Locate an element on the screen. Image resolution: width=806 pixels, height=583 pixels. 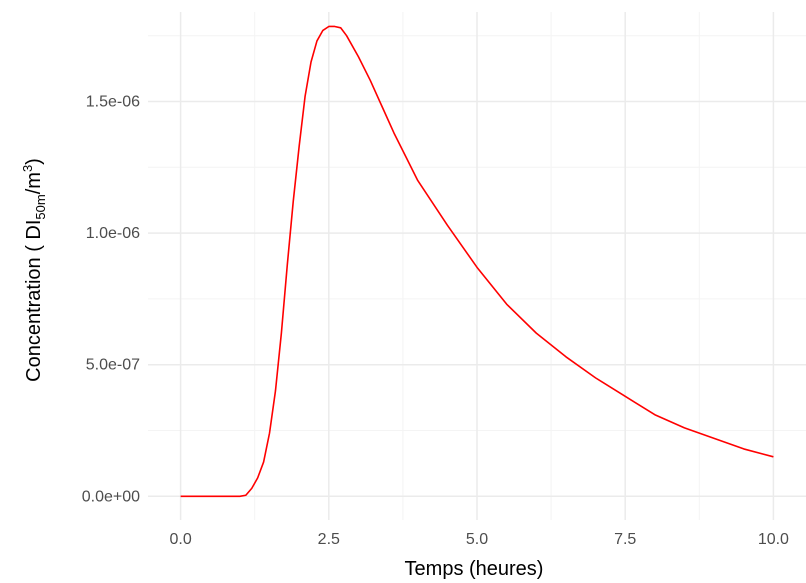
x-tick-labels: 0.0 2.5 5.0 7.5 10.0 is located at coordinates (479, 539).